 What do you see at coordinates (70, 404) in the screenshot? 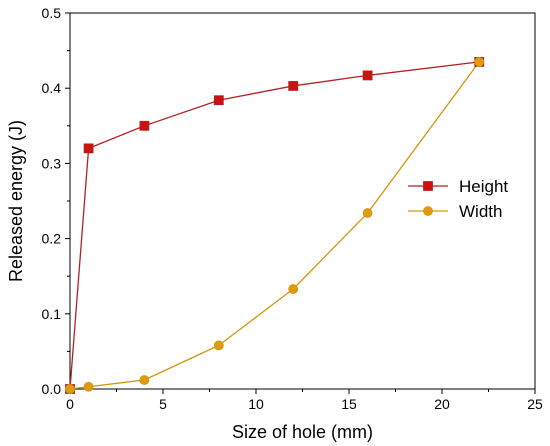
I see `x-tick-label: 0` at bounding box center [70, 404].